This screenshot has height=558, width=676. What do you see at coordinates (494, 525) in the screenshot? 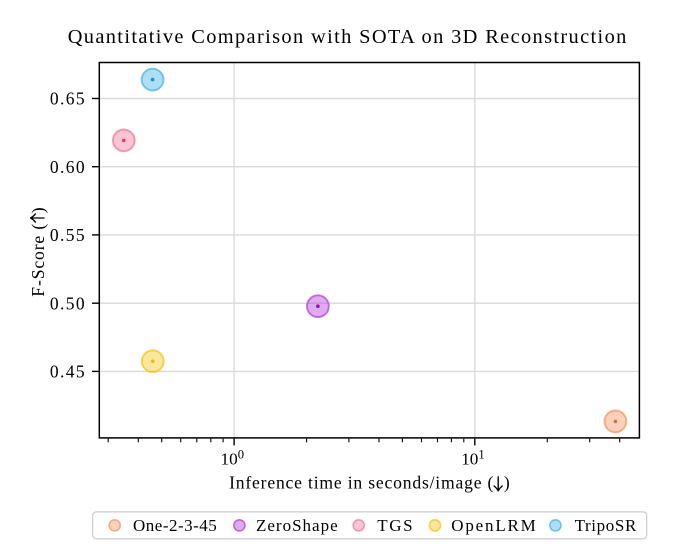
I see `svg-text: OpenLRM` at bounding box center [494, 525].